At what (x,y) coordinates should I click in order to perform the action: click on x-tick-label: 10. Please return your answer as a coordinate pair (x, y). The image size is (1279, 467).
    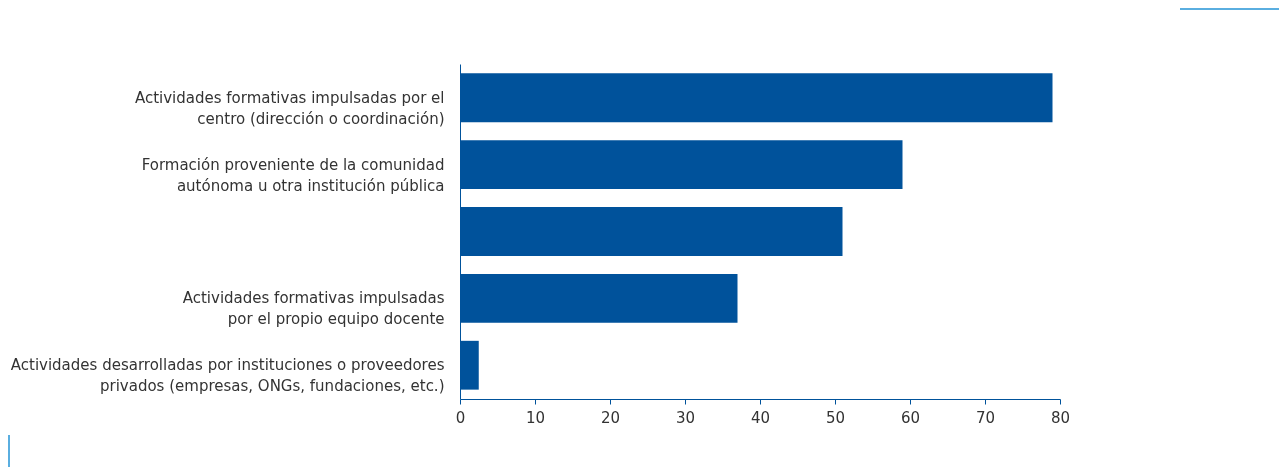
    Looking at the image, I should click on (535, 417).